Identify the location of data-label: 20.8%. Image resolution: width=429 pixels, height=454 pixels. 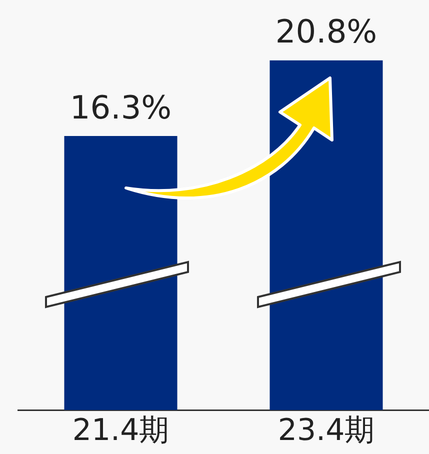
(326, 31).